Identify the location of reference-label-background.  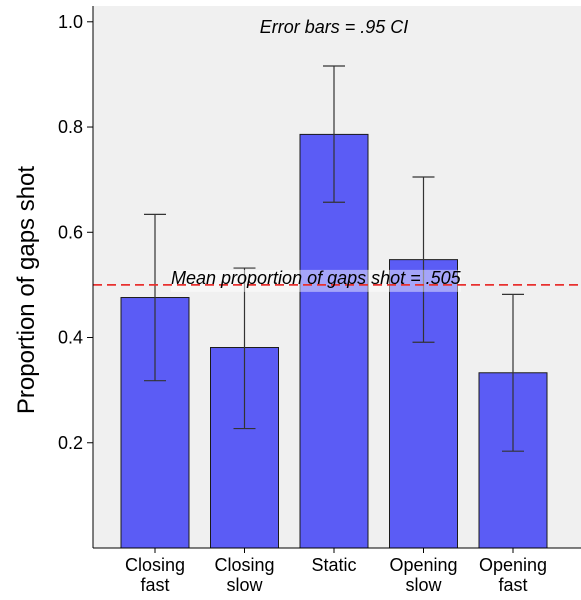
(316, 280).